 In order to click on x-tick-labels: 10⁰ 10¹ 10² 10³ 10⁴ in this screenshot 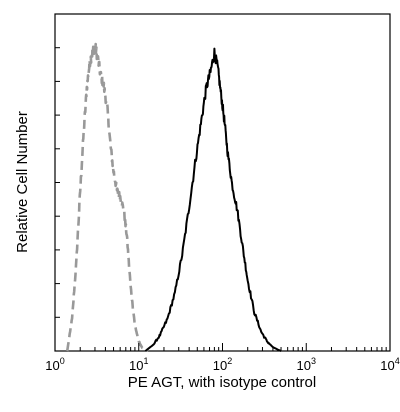, I will do `click(222, 364)`.